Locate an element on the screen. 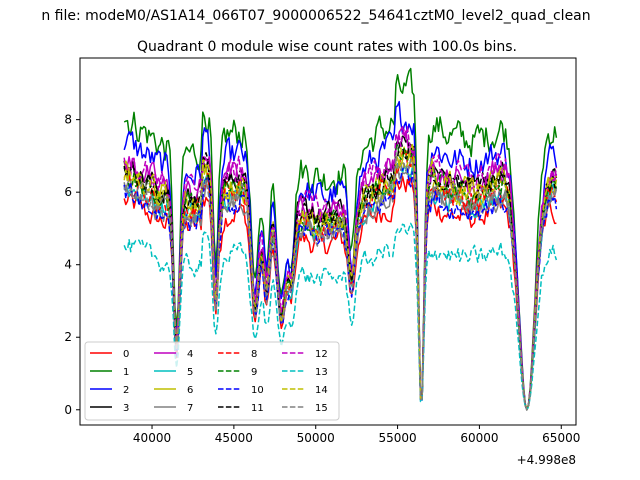 The height and width of the screenshot is (480, 640). y-axis: 0 2 4 6 8 is located at coordinates (72, 265).